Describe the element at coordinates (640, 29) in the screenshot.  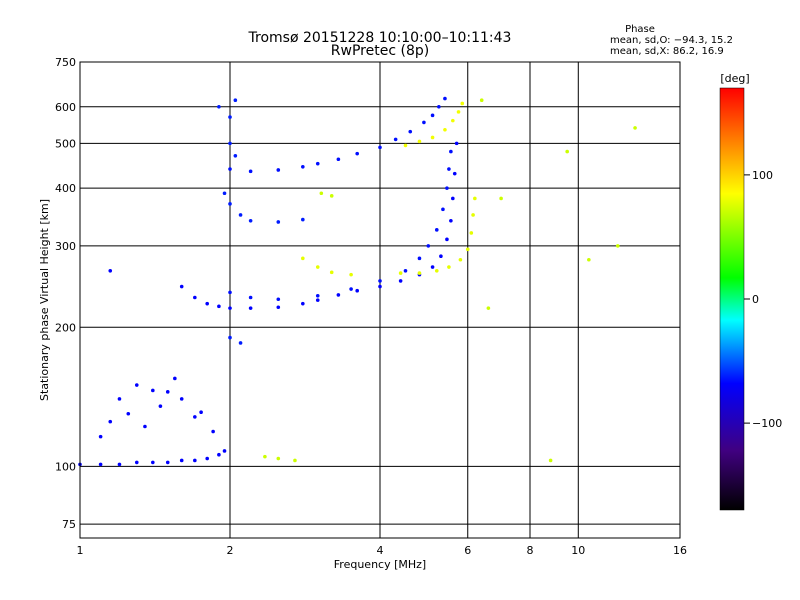
I see `phase-info-header: Phase` at that location.